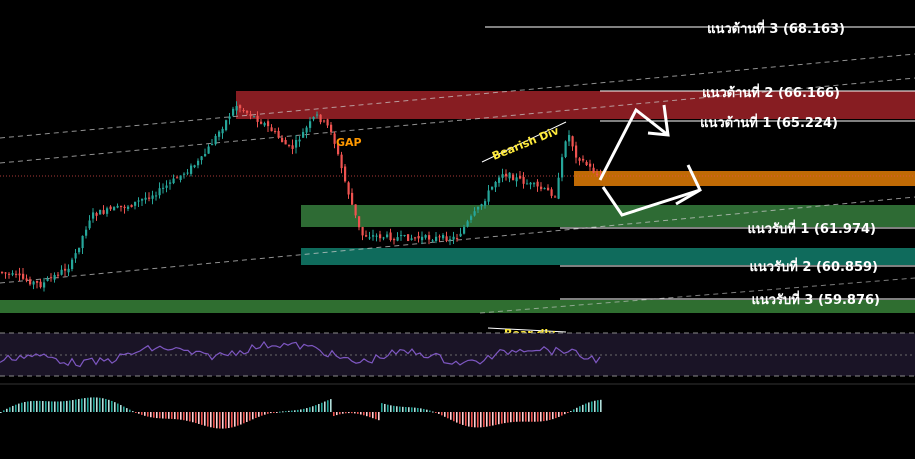 This screenshot has height=459, width=915. Describe the element at coordinates (527, 330) in the screenshot. I see `bear-div-rsi-line` at that location.